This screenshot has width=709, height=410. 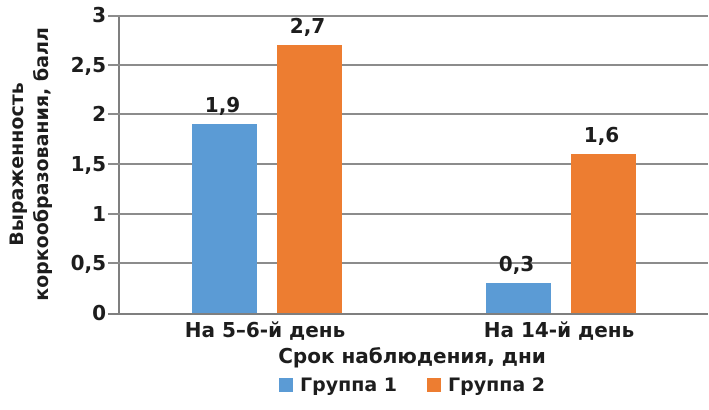 What do you see at coordinates (559, 330) in the screenshot?
I see `x-tick-label: На 14-й день` at bounding box center [559, 330].